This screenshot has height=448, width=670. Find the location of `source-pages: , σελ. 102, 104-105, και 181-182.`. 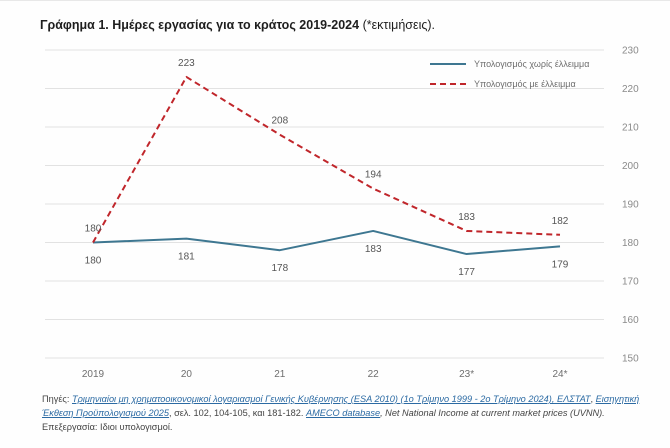

source-pages: , σελ. 102, 104-105, και 181-182. is located at coordinates (236, 413).